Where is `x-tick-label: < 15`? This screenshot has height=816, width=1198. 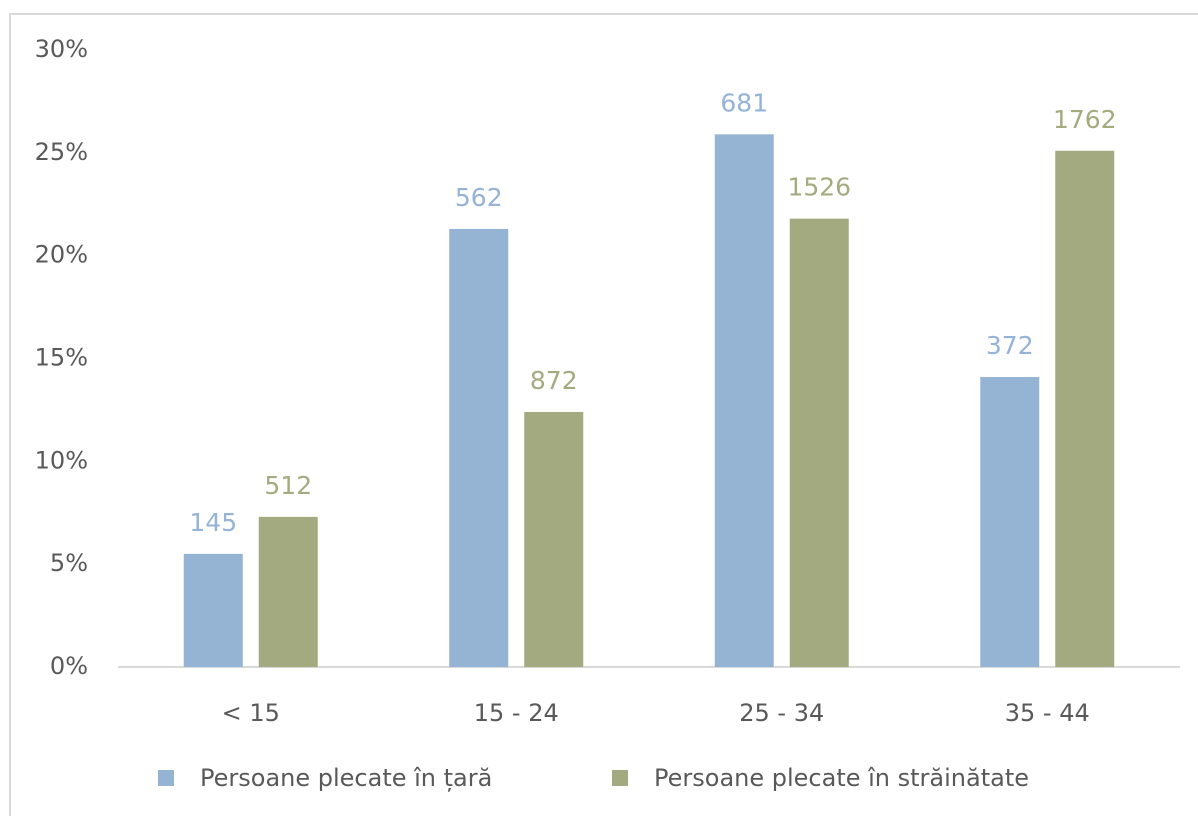 x-tick-label: < 15 is located at coordinates (251, 713).